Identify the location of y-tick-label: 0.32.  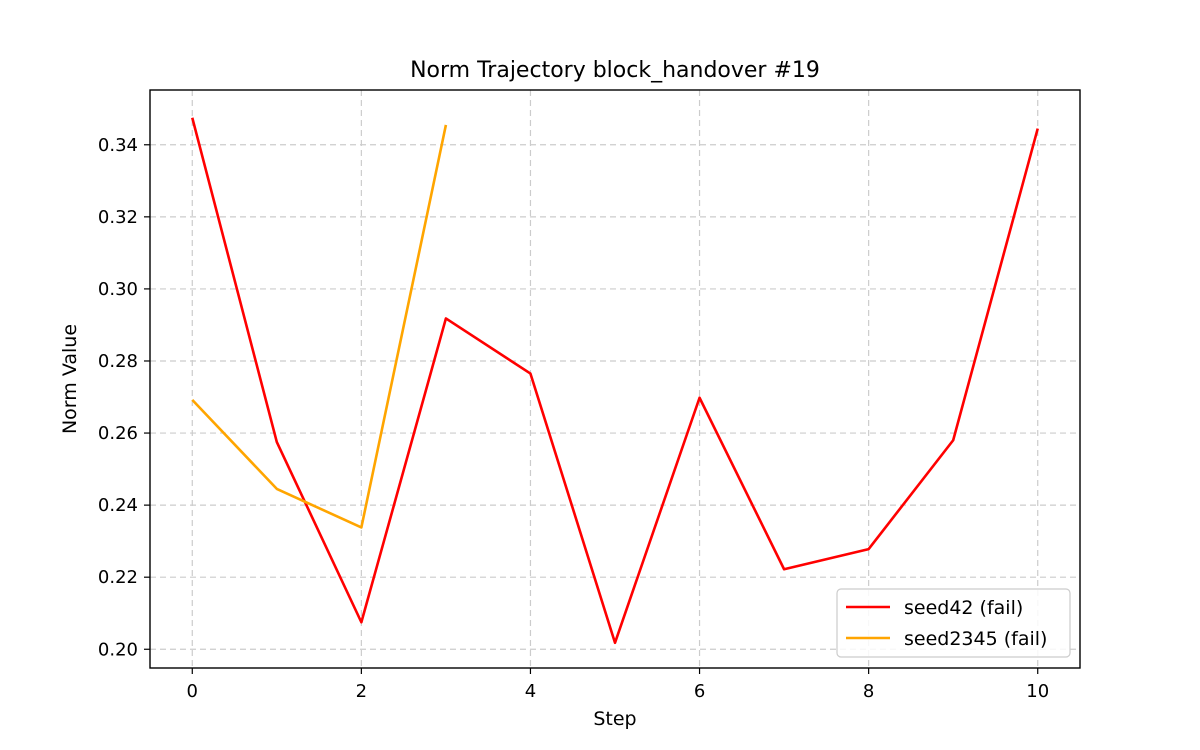
(118, 217).